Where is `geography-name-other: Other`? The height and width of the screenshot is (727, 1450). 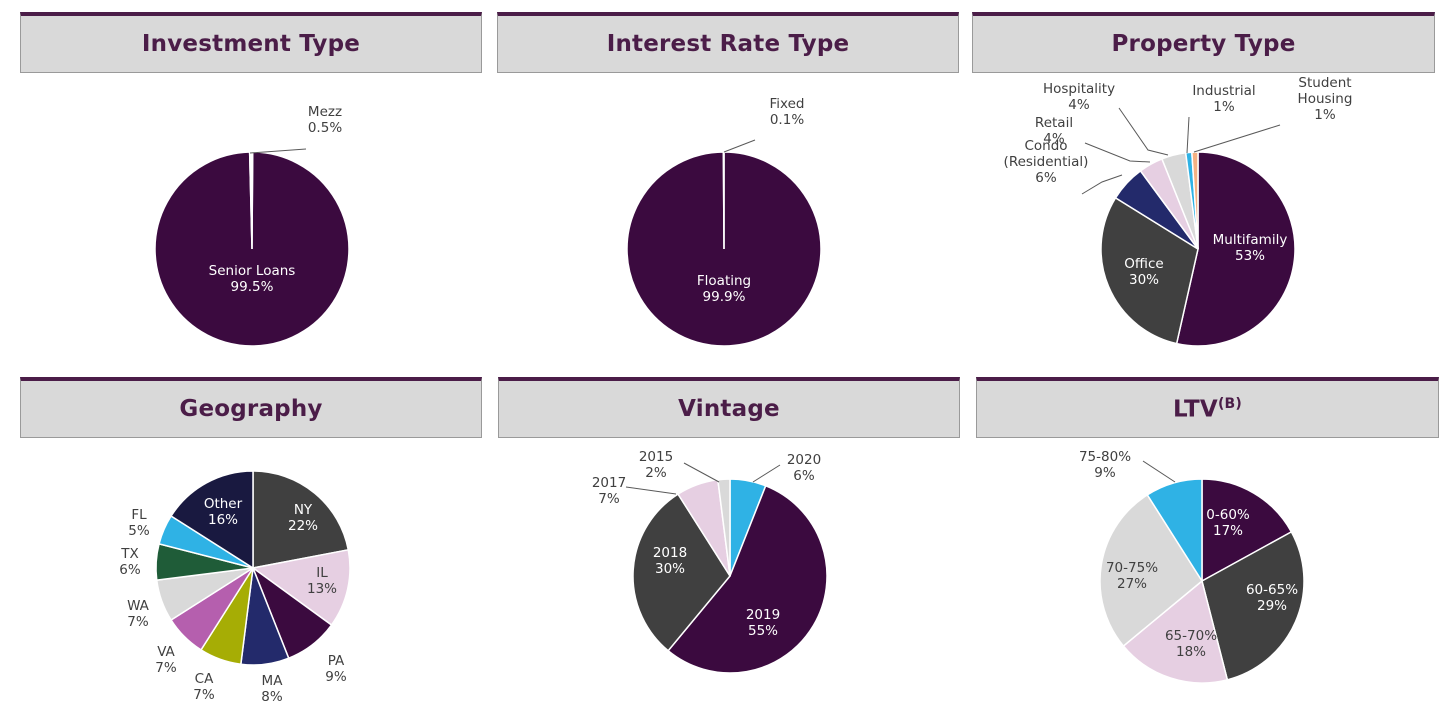 geography-name-other: Other is located at coordinates (223, 504).